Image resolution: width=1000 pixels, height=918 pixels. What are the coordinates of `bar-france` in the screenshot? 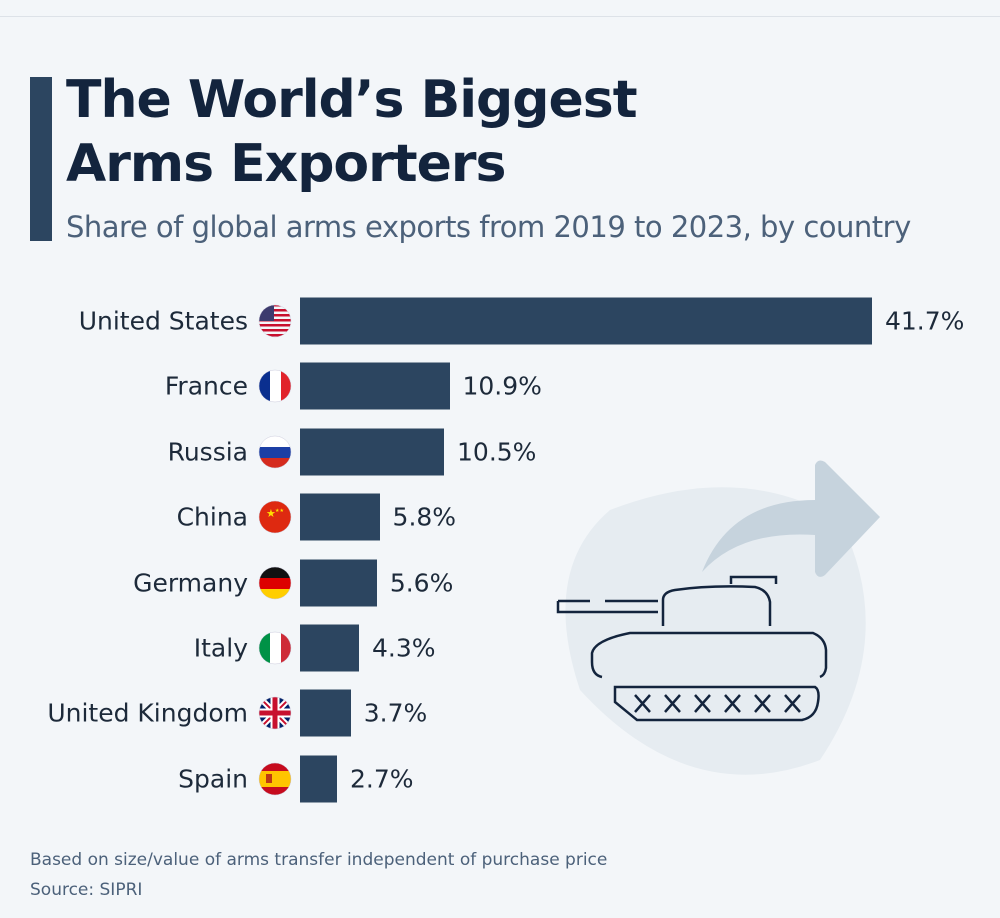 It's located at (375, 386).